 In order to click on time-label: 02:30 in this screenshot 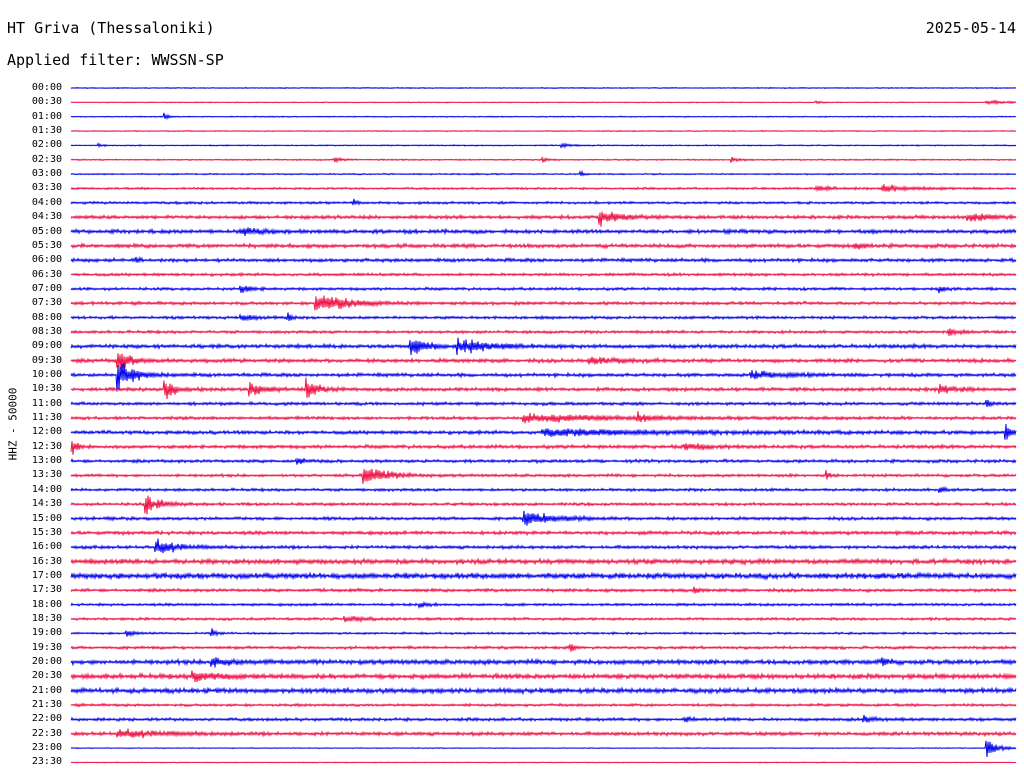, I will do `click(46, 159)`.